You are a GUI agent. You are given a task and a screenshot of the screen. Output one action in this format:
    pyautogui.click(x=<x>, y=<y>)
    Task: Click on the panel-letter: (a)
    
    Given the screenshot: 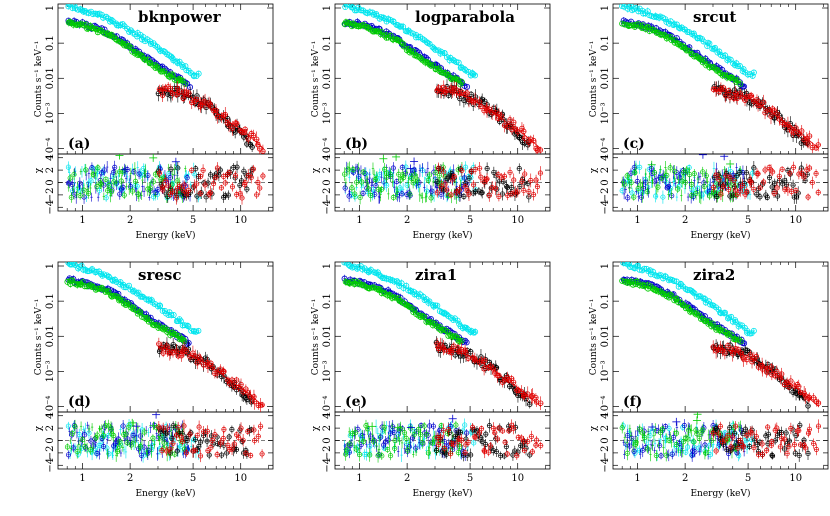 What is the action you would take?
    pyautogui.click(x=79, y=144)
    